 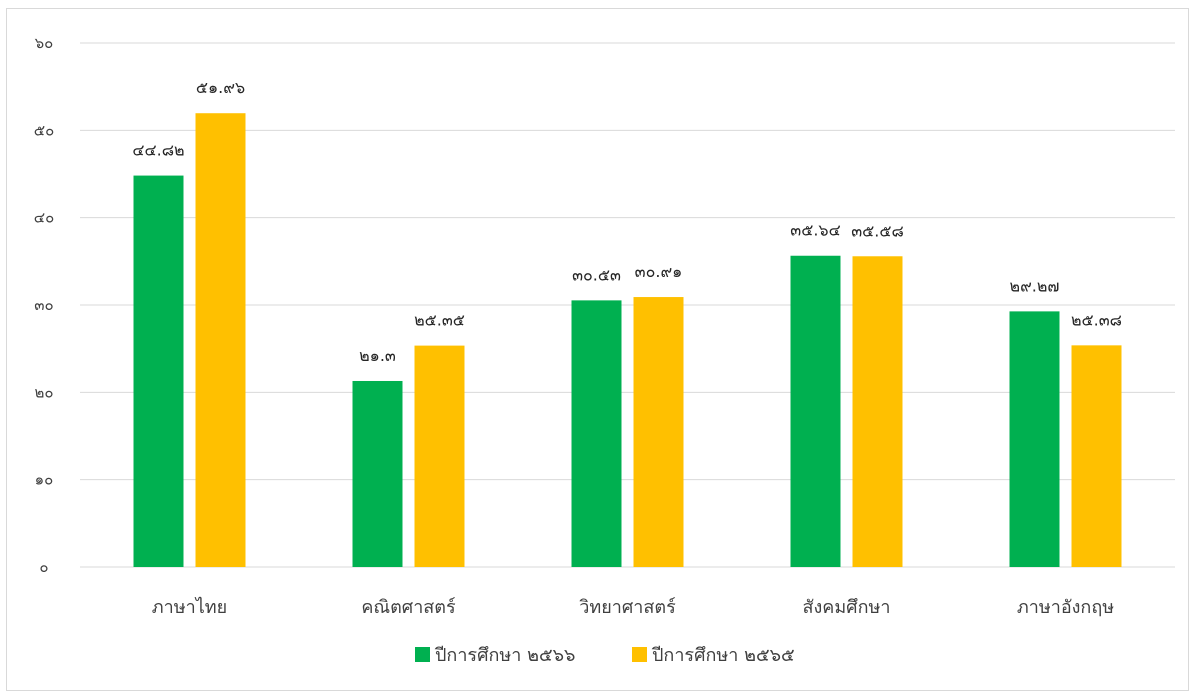 What do you see at coordinates (627, 607) in the screenshot?
I see `x-tick-label: วิทยาศาสตร์` at bounding box center [627, 607].